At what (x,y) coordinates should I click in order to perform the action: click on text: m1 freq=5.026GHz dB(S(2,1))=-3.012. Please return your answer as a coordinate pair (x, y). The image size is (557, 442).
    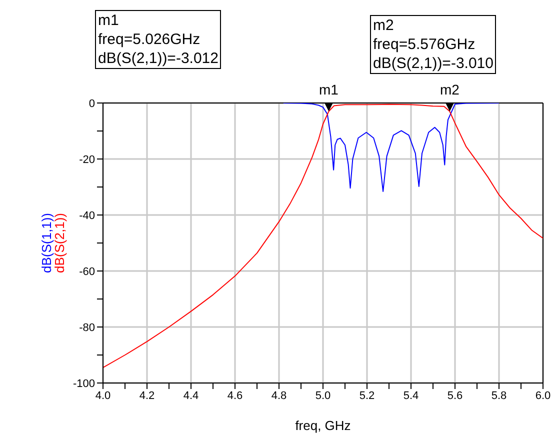
    Looking at the image, I should click on (158, 39).